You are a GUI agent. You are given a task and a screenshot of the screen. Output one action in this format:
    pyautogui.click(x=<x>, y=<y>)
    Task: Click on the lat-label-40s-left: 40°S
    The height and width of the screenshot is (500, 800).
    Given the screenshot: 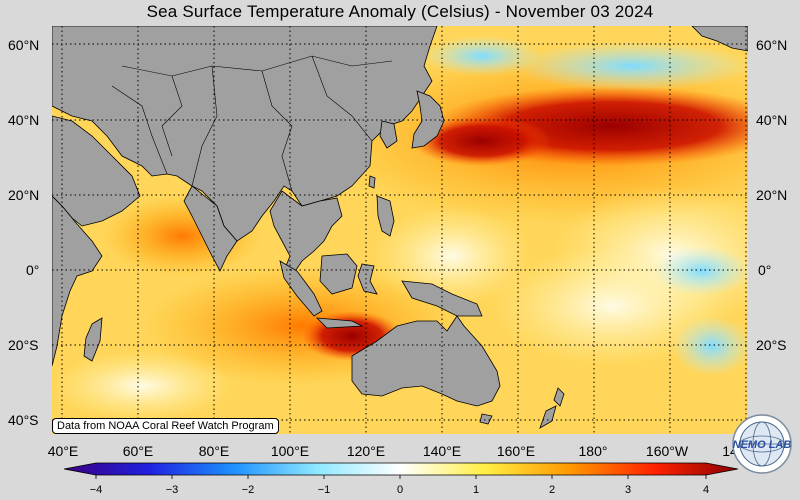 What is the action you would take?
    pyautogui.click(x=23, y=420)
    